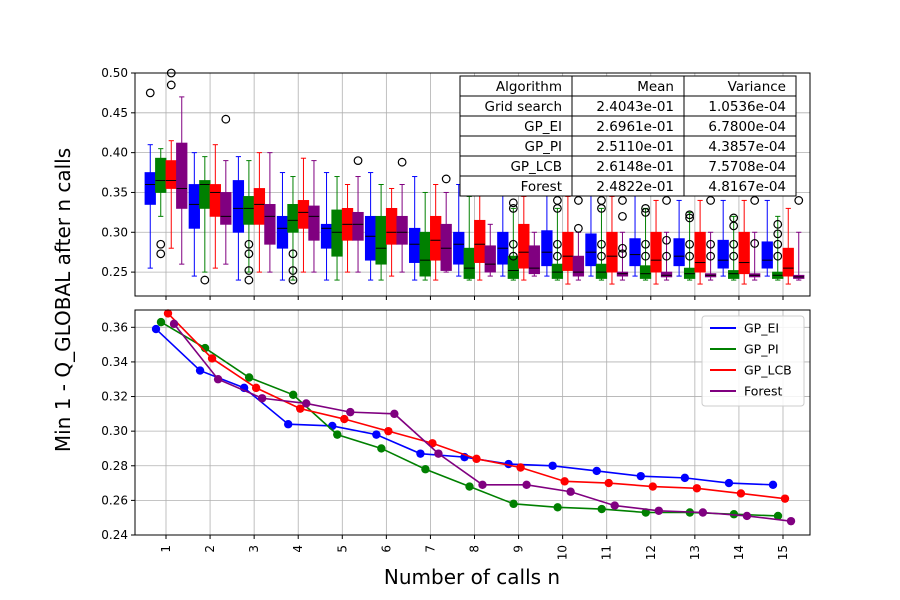 The height and width of the screenshot is (600, 900). Describe the element at coordinates (543, 127) in the screenshot. I see `table-value: GP_EI` at that location.